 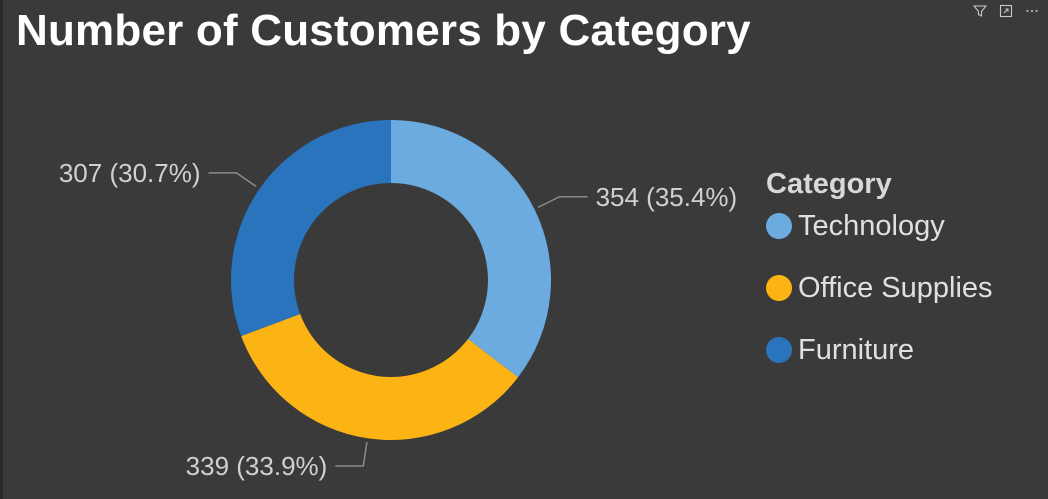 What do you see at coordinates (980, 12) in the screenshot?
I see `filter-icon` at bounding box center [980, 12].